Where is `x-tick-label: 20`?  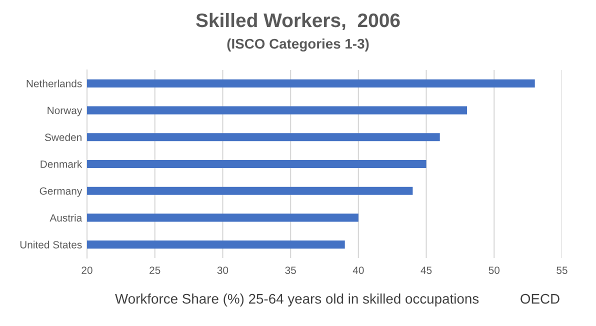 x-tick-label: 20 is located at coordinates (87, 270).